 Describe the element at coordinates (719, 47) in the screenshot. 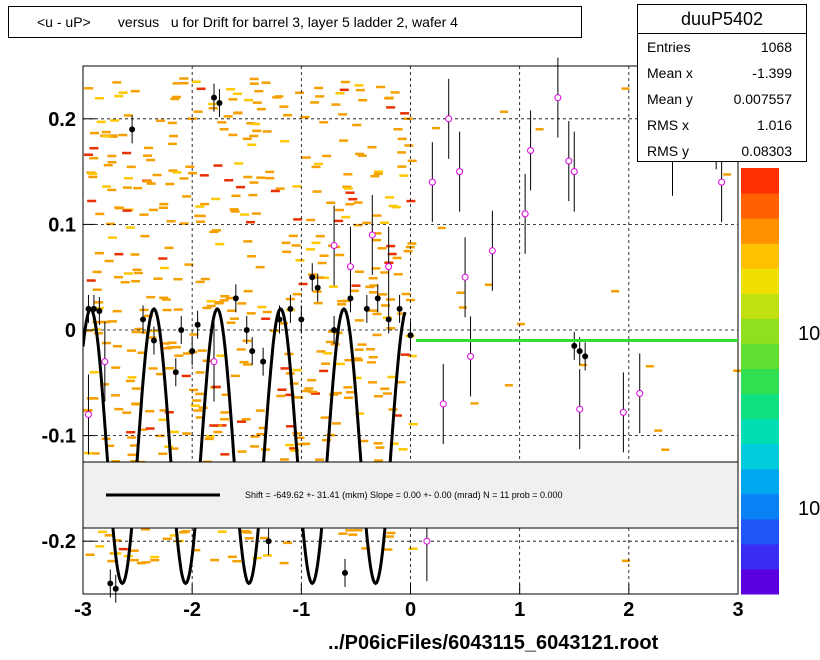

I see `stats-entries: Entries 1068` at that location.